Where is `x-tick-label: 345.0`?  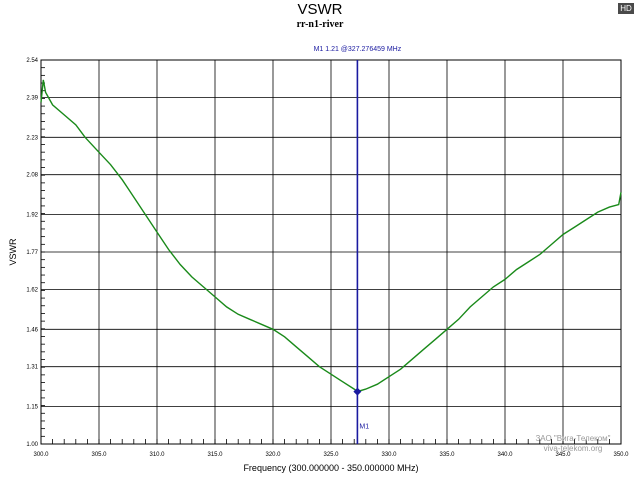 x-tick-label: 345.0 is located at coordinates (563, 455).